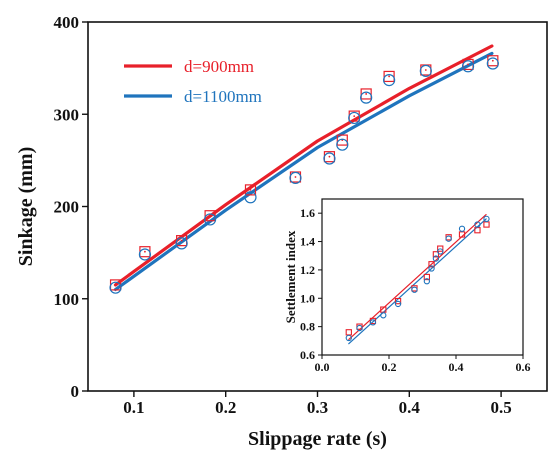 This screenshot has height=459, width=550. What do you see at coordinates (225, 407) in the screenshot?
I see `main-x-tick-label: 0.2` at bounding box center [225, 407].